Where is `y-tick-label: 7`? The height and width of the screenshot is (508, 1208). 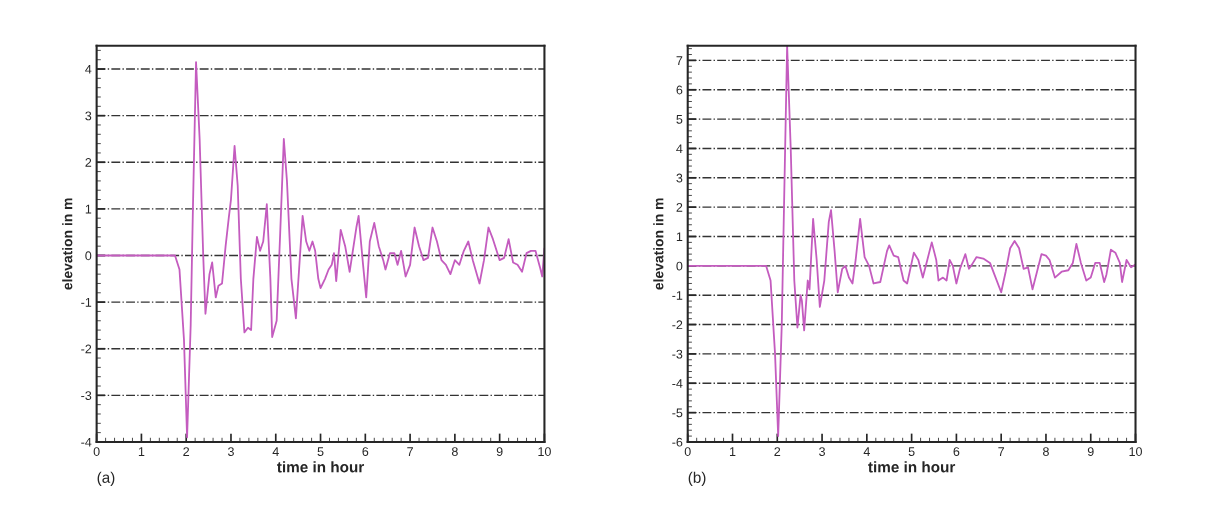
y-tick-label: 7 is located at coordinates (679, 60).